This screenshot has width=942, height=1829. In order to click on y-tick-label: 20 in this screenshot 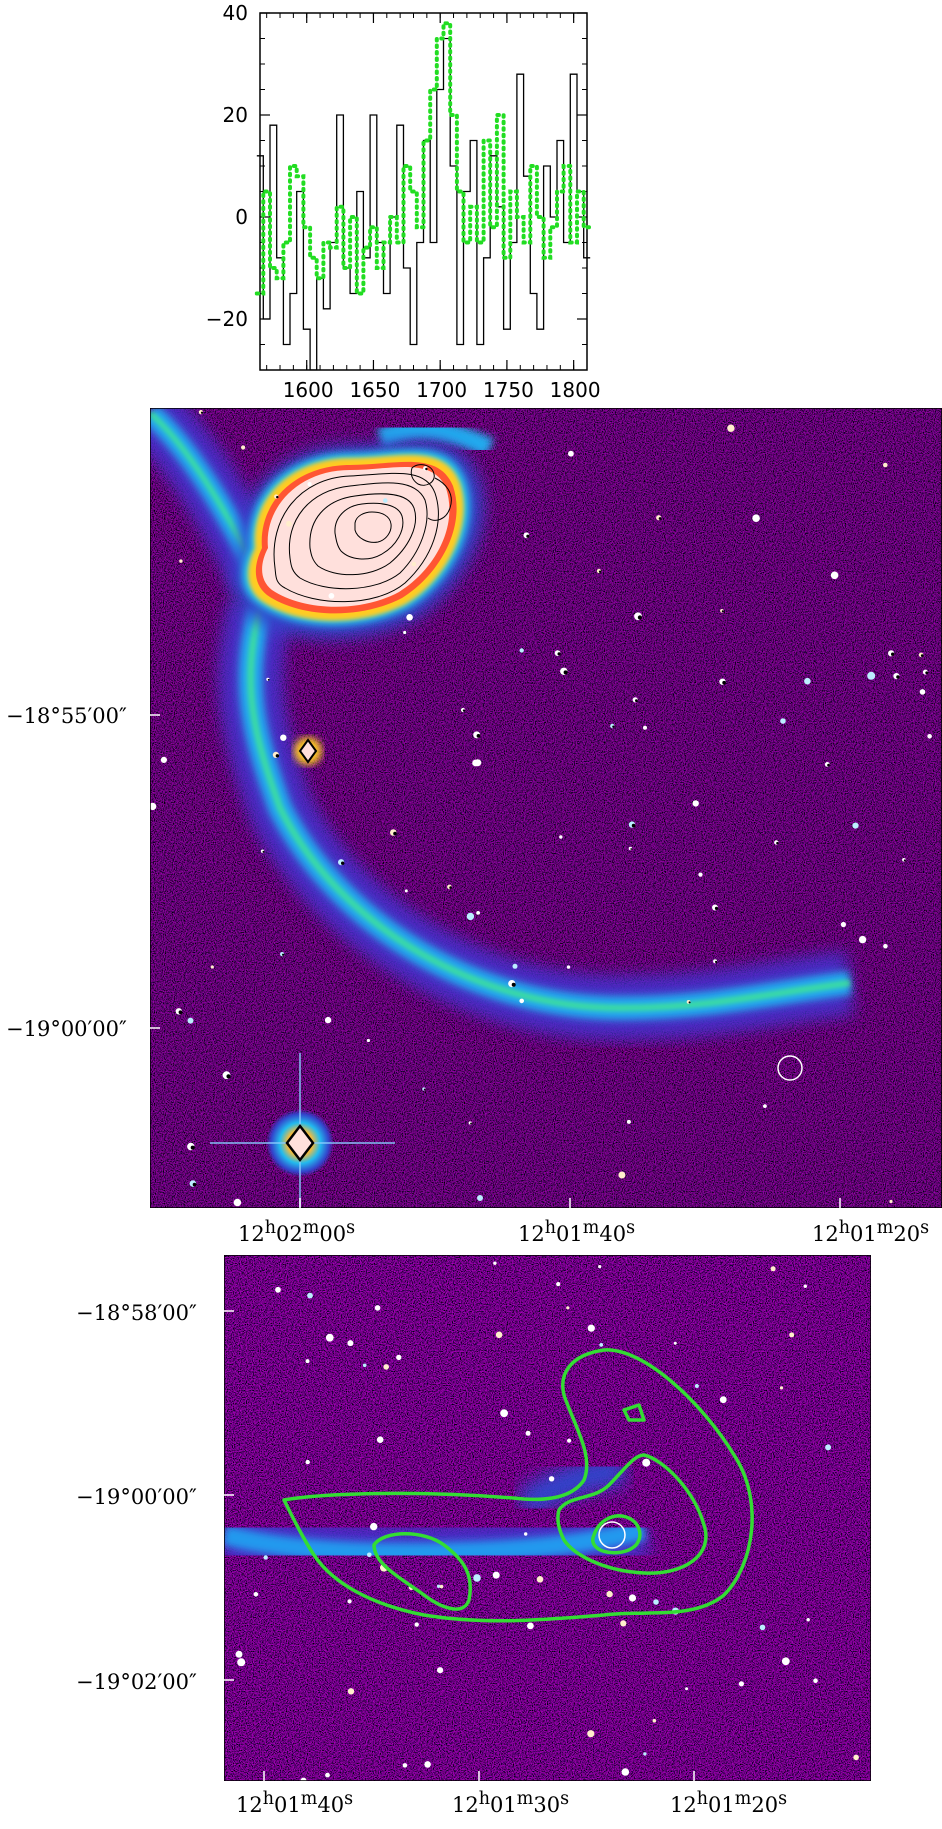, I will do `click(235, 115)`.